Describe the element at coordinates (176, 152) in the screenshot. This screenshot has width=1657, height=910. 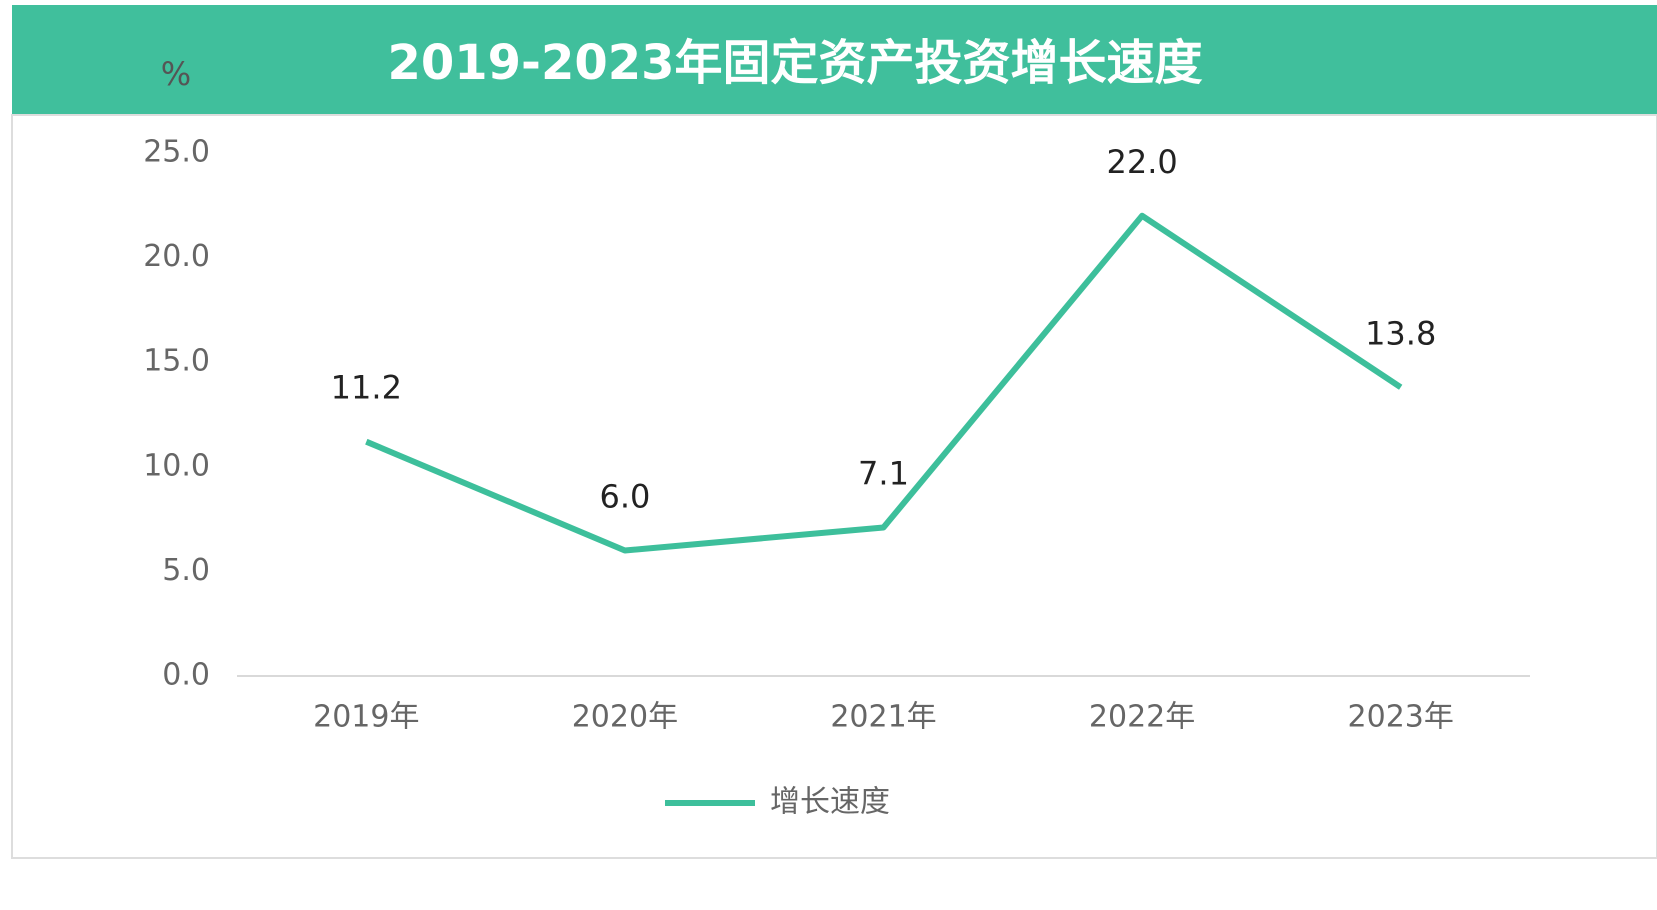
I see `y-tick-label: 25.0` at that location.